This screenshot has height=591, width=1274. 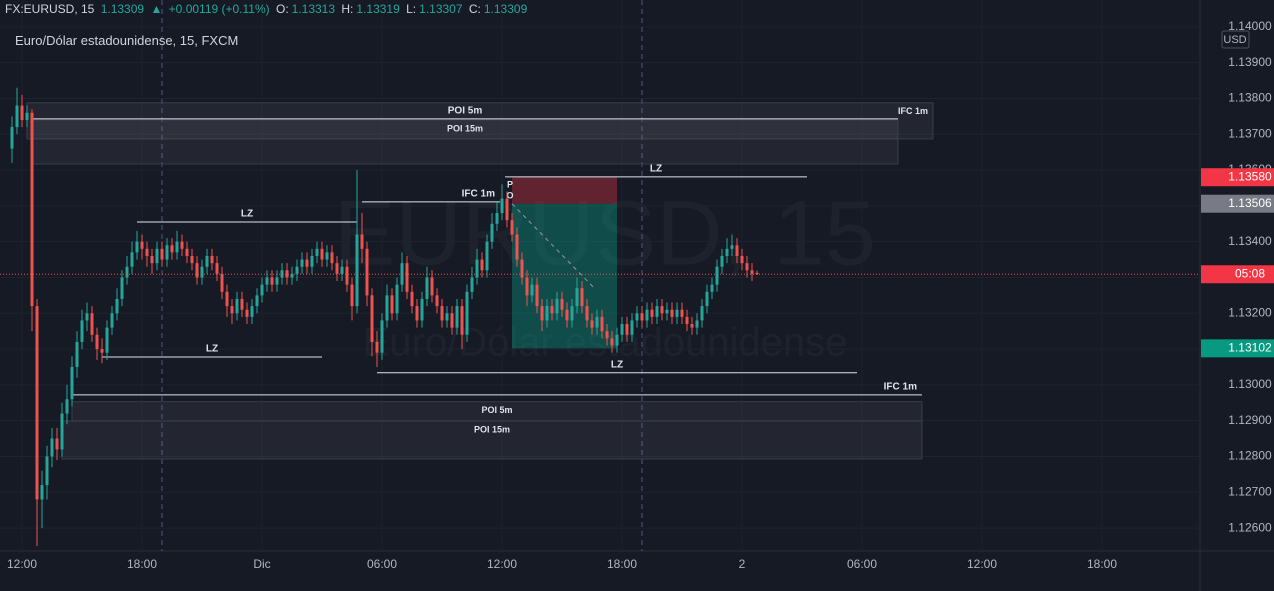 I want to click on zone-label: POI 15m, so click(x=492, y=429).